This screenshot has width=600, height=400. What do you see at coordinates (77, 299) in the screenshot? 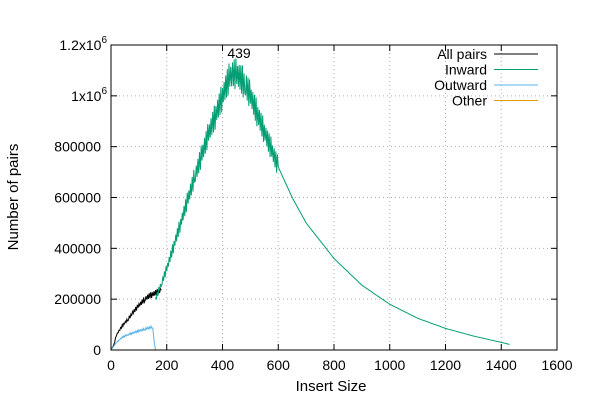
I see `y-tick-label: 200000` at bounding box center [77, 299].